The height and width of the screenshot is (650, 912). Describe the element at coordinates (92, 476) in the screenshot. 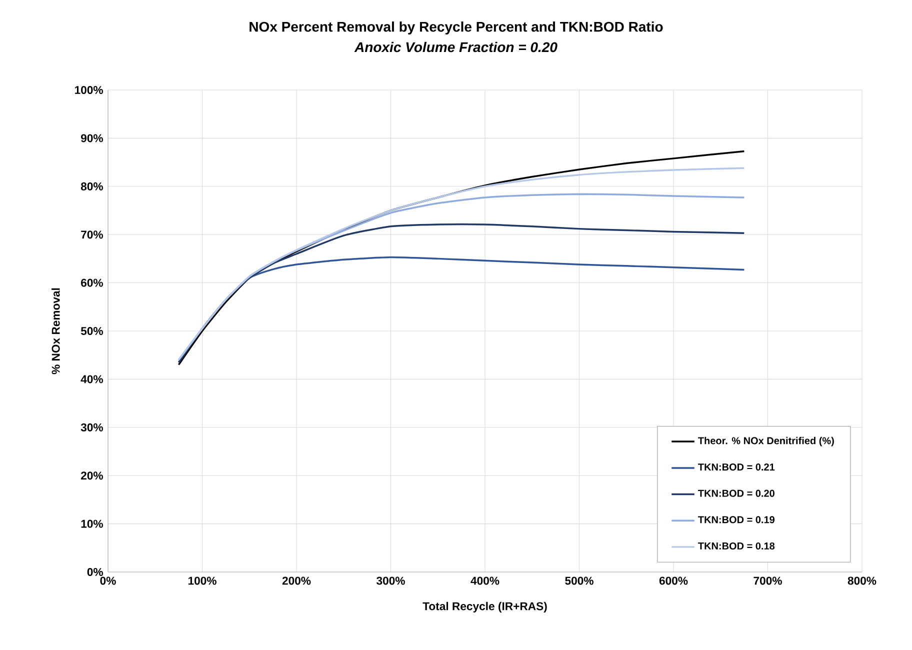

I see `y-tick-label: 20%` at that location.